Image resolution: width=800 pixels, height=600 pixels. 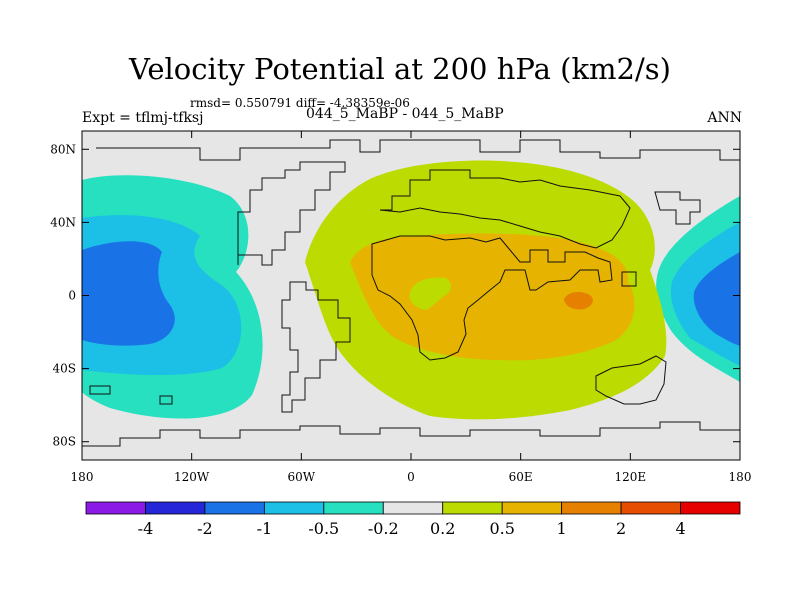 What do you see at coordinates (411, 477) in the screenshot?
I see `x-tick-label: 0` at bounding box center [411, 477].